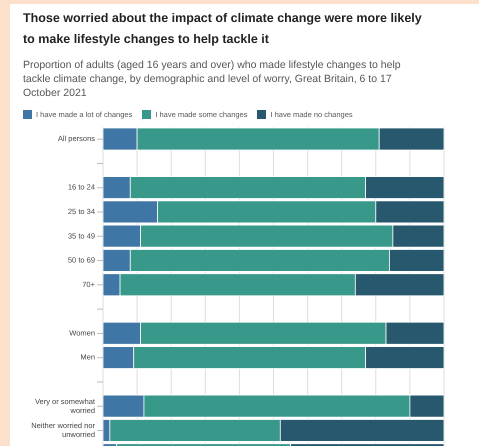  Describe the element at coordinates (212, 79) in the screenshot. I see `chart-subtitle: Proportion of adults (aged 16 years and over) who made lifestyle changes to help tackle climate change, by demographic and level of worry, Great Britain, 6 to 17 October 2021` at that location.